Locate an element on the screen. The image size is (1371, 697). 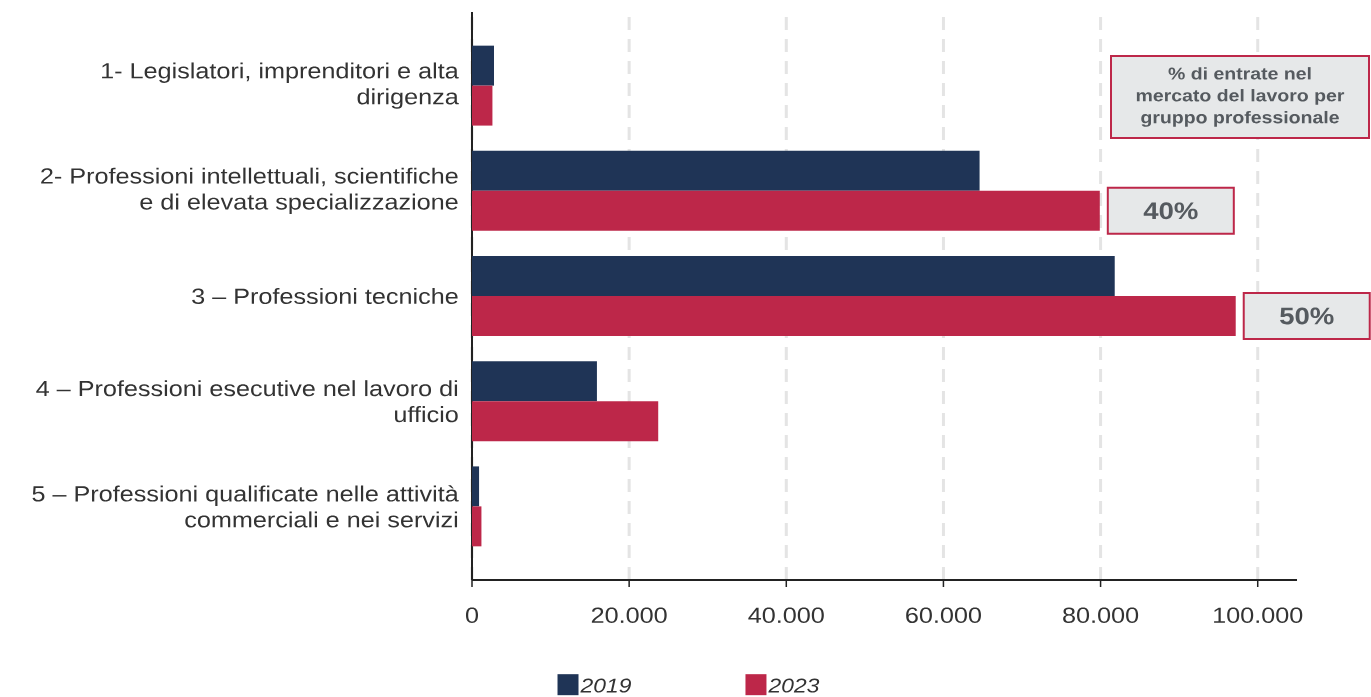
annotation: 40% is located at coordinates (1170, 211).